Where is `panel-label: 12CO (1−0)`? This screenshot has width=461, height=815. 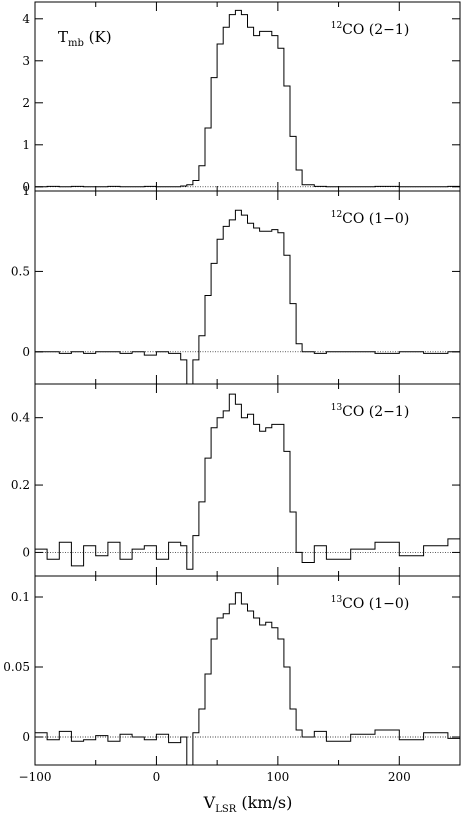 panel-label: 12CO (1−0) is located at coordinates (370, 218).